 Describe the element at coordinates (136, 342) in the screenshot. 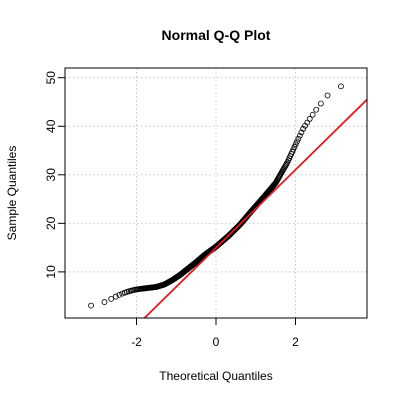

I see `x-tick-label: -2` at that location.